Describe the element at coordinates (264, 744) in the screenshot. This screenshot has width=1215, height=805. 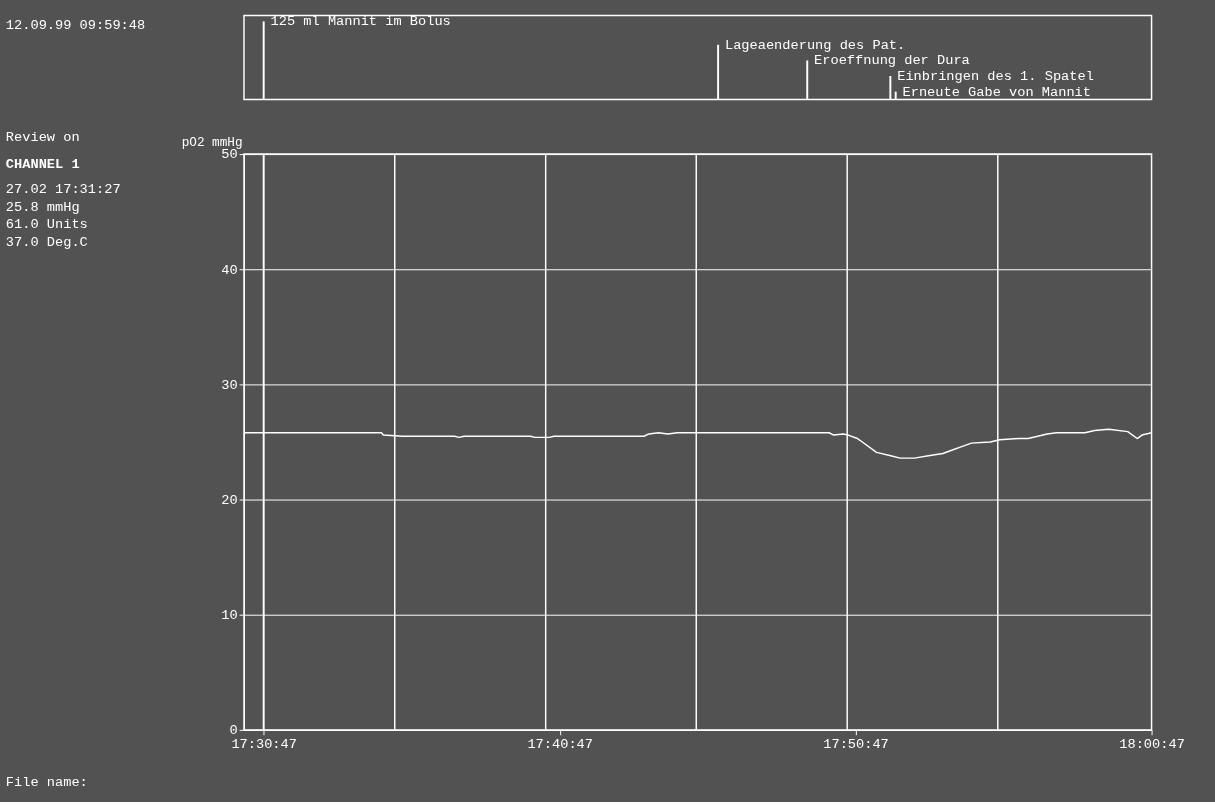
I see `x-tick-label: 17:30:47` at that location.